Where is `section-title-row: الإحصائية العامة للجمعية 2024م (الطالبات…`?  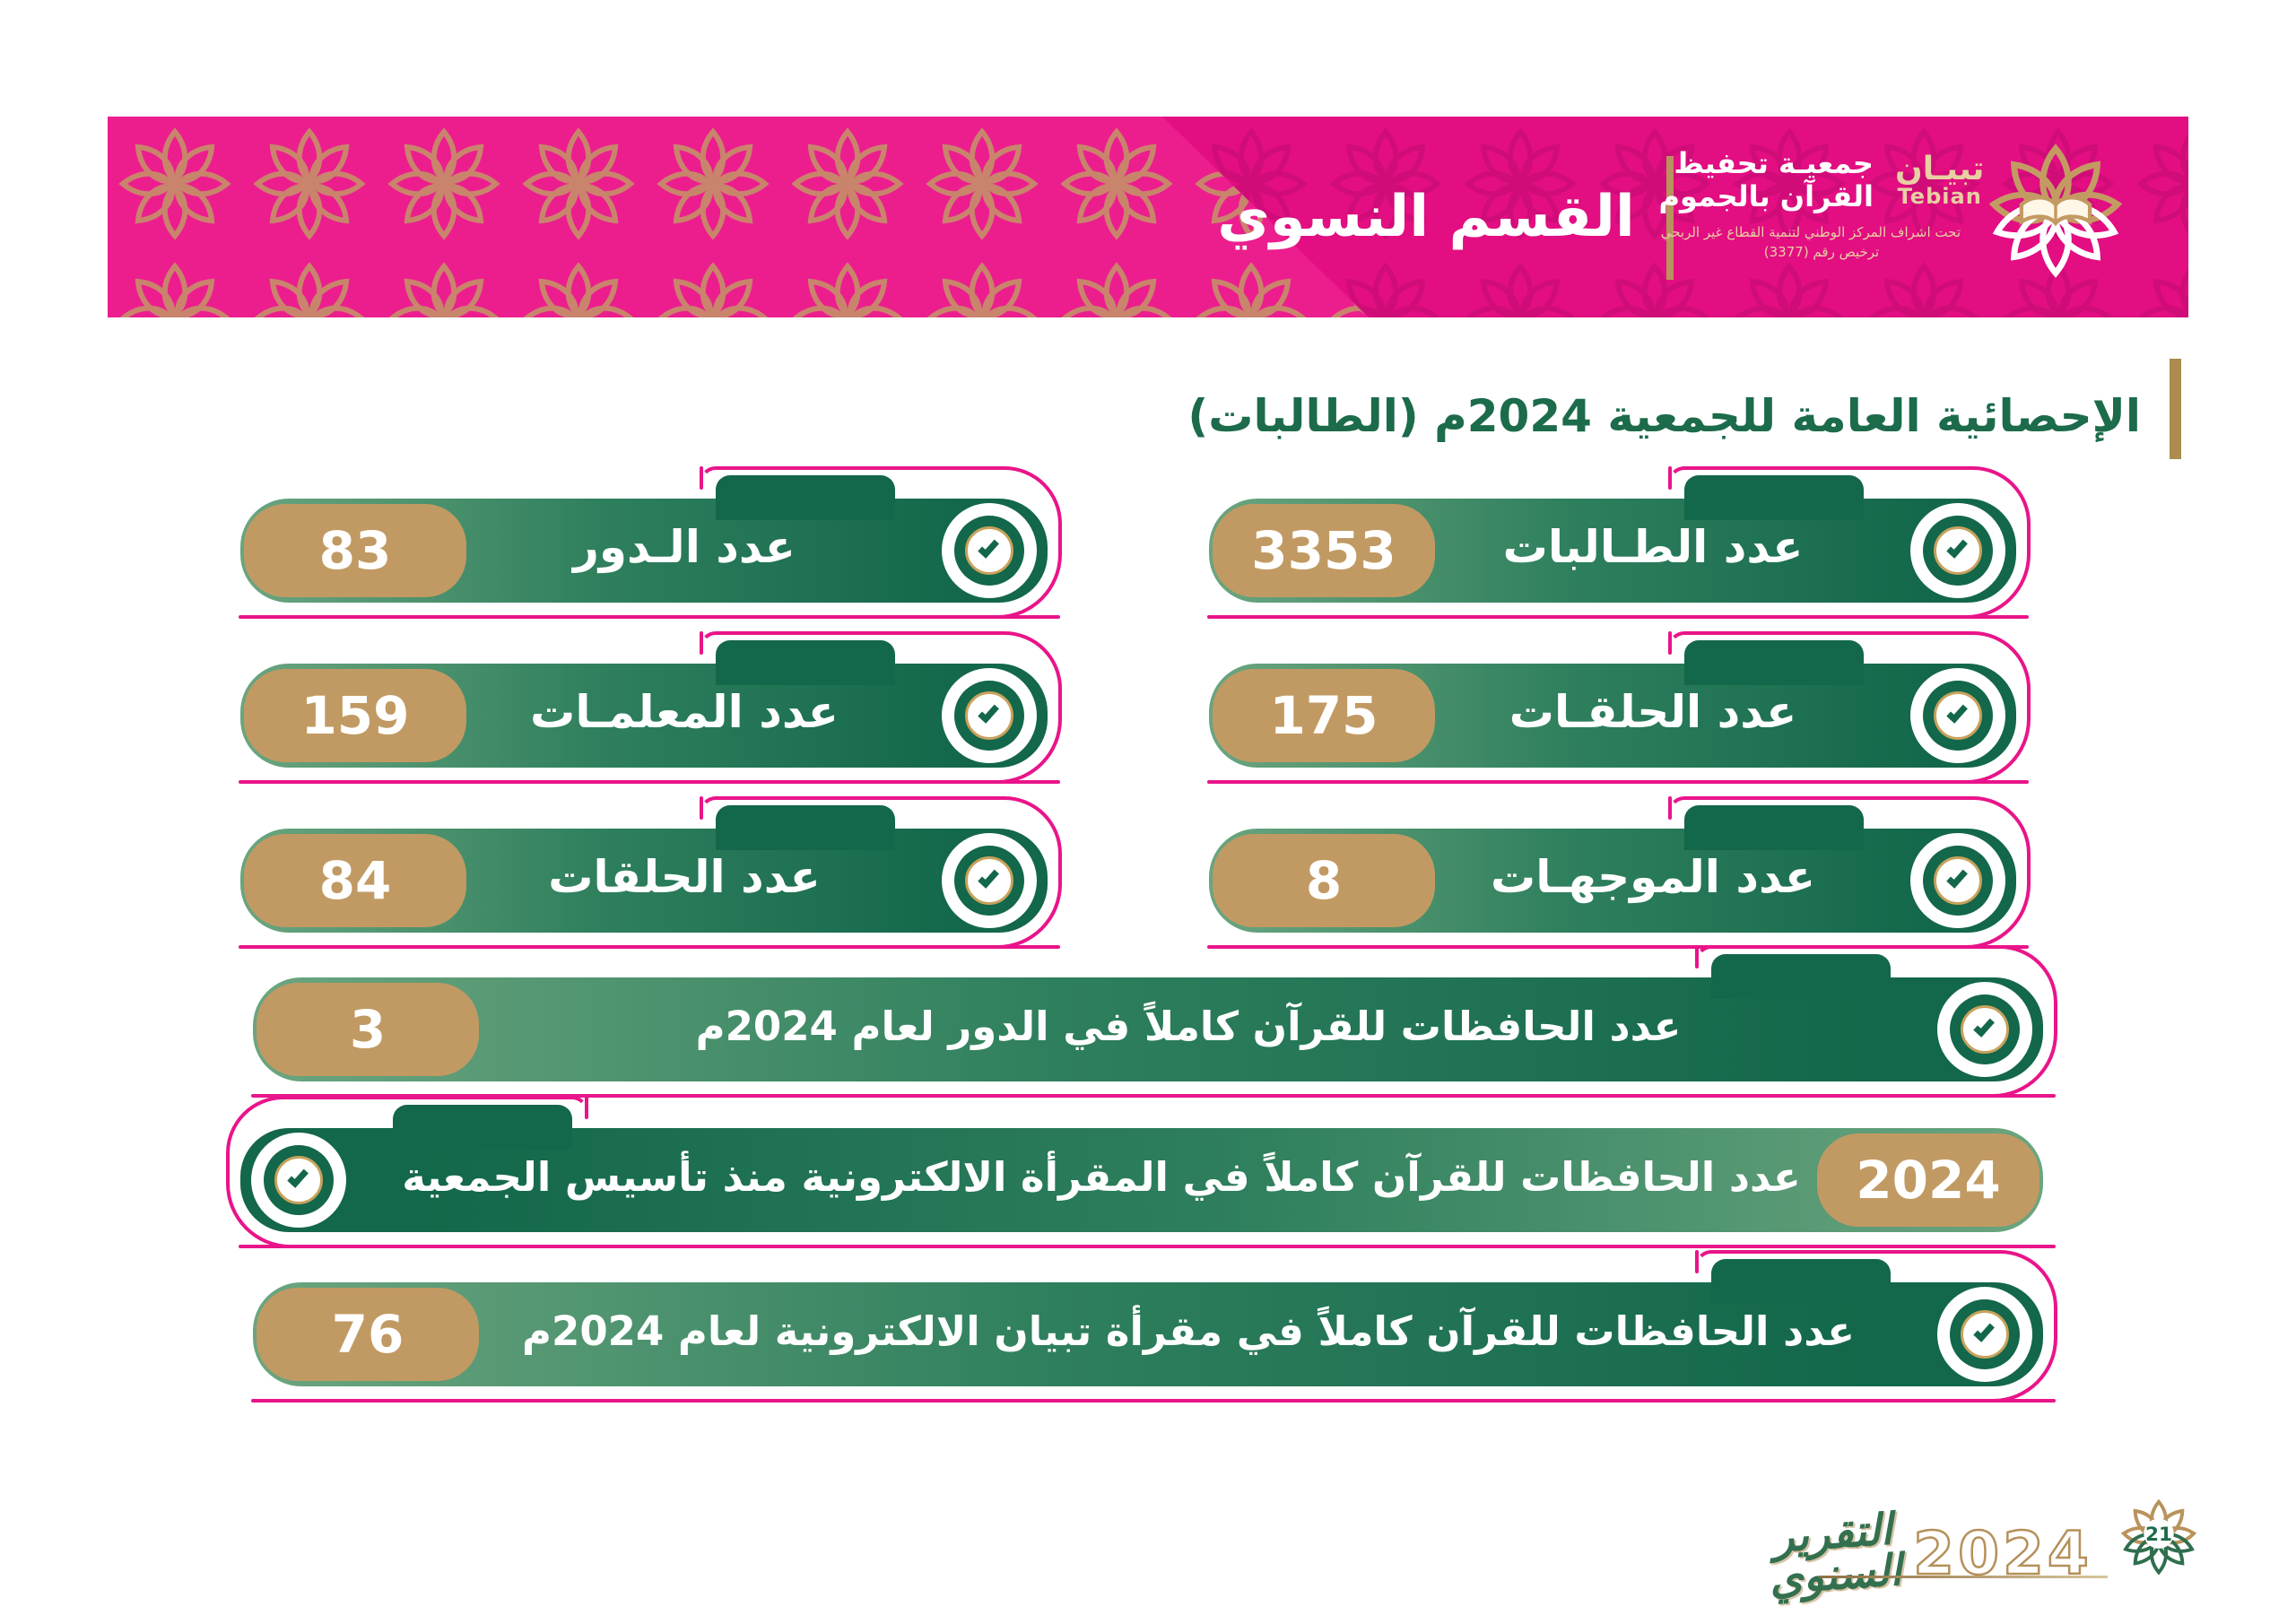
section-title-row: الإحصائية العامة للجمعية 2024م (الطالبات… is located at coordinates (1684, 409).